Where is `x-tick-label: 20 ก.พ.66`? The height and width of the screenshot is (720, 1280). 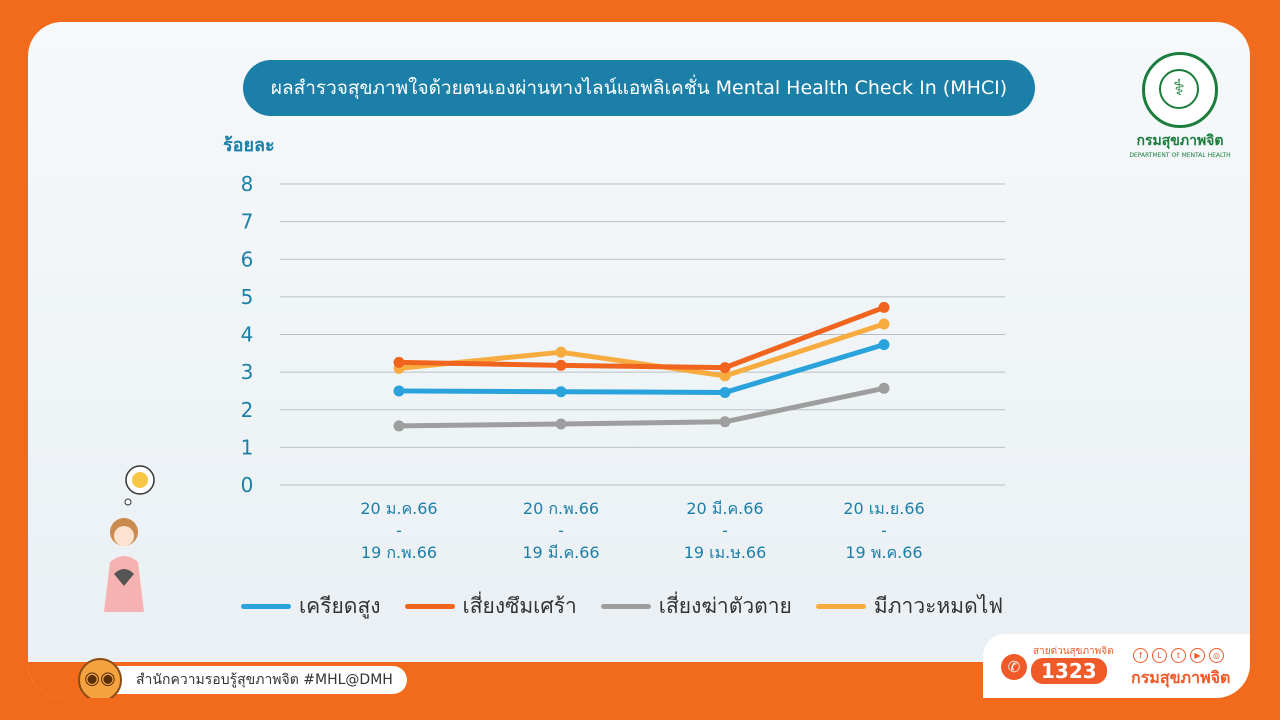 x-tick-label: 20 ก.พ.66 is located at coordinates (561, 508).